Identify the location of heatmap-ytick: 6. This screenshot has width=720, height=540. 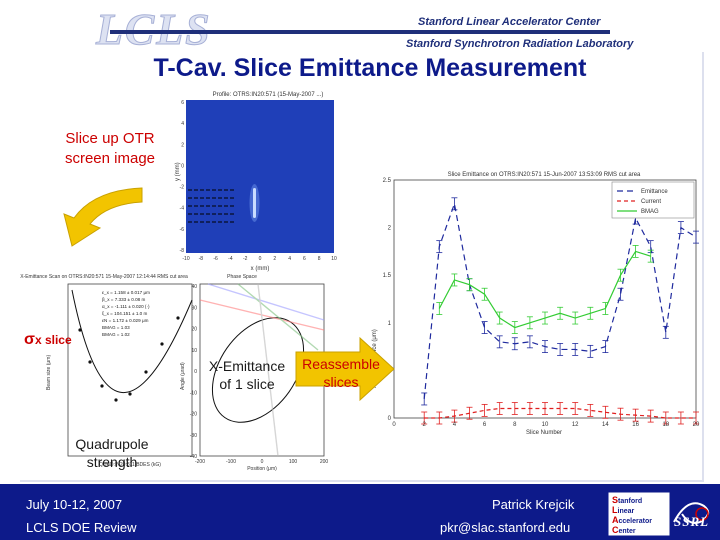
(182, 103).